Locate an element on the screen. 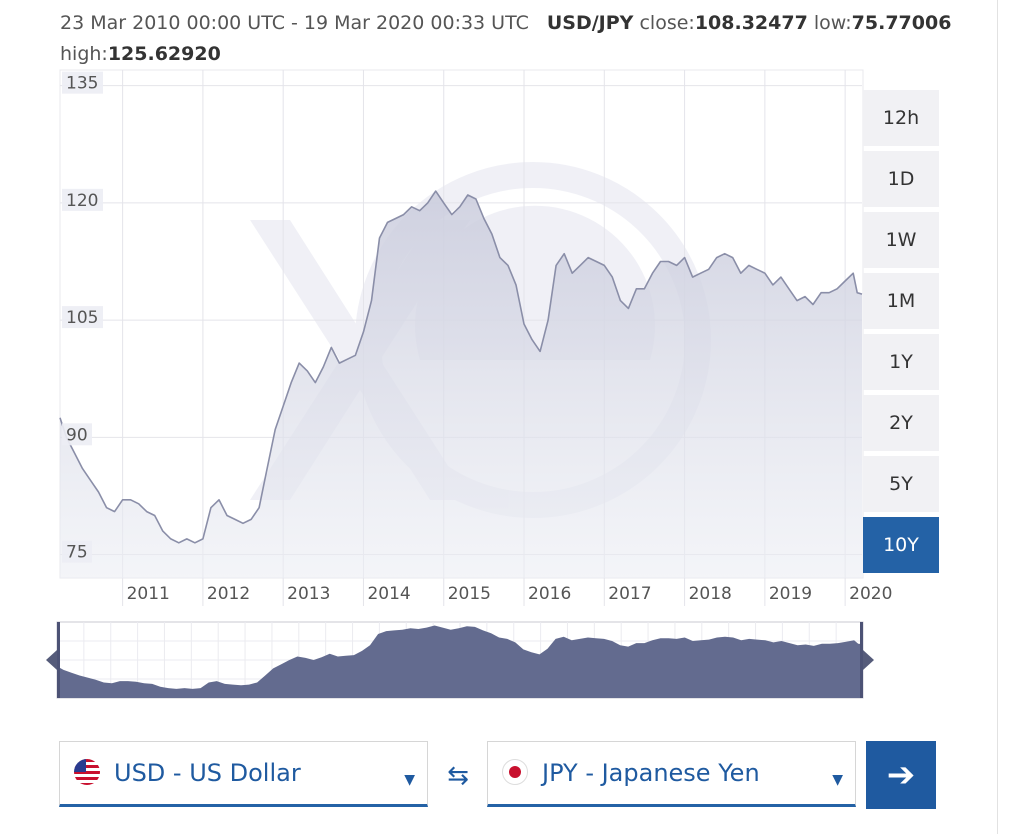  page-divider is located at coordinates (997, 417).